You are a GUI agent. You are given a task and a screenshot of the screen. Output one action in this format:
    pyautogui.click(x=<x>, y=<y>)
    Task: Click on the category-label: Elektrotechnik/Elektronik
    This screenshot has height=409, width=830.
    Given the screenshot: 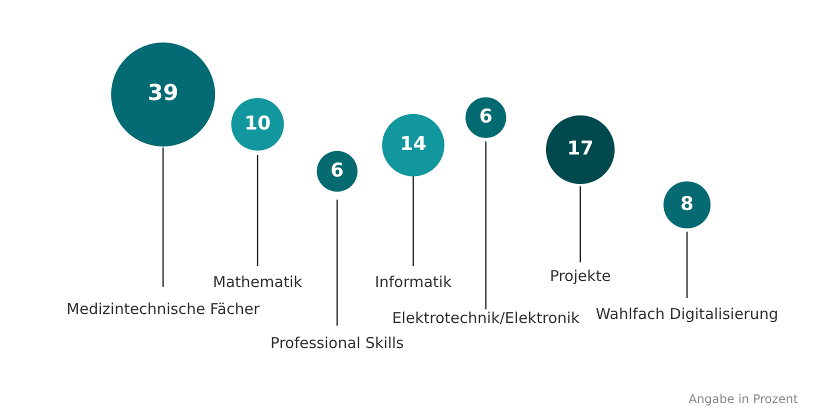 What is the action you would take?
    pyautogui.click(x=486, y=317)
    